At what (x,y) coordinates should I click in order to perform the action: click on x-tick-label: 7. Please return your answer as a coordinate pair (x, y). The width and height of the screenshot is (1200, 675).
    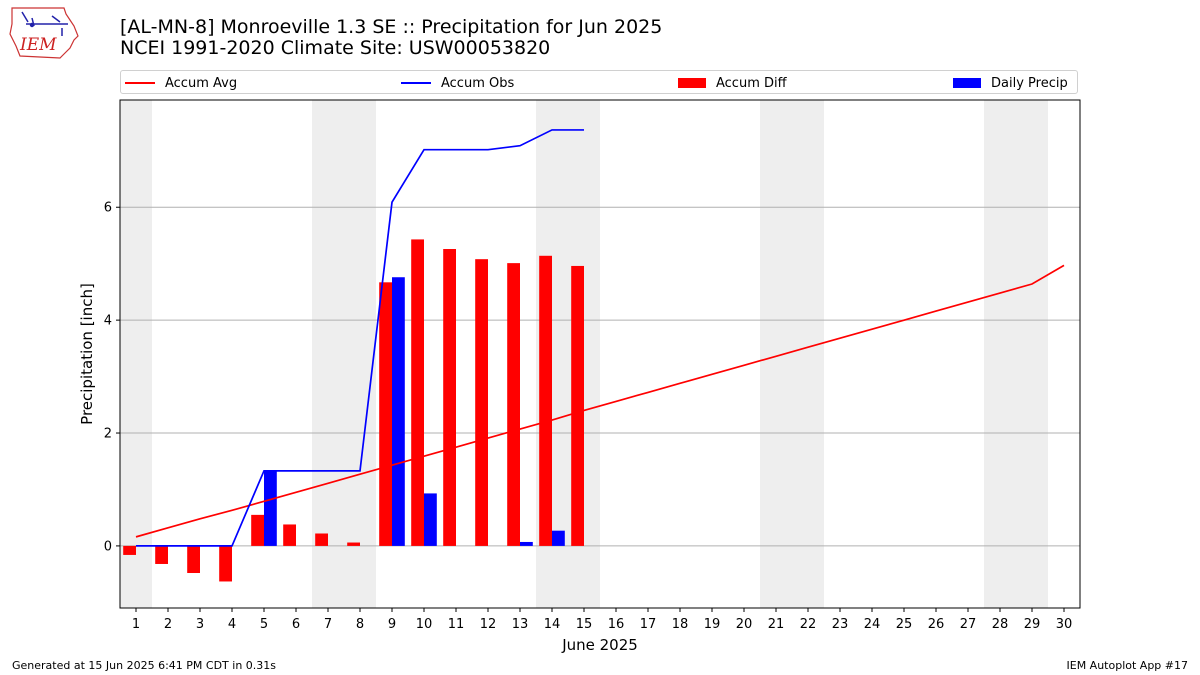
    Looking at the image, I should click on (328, 624).